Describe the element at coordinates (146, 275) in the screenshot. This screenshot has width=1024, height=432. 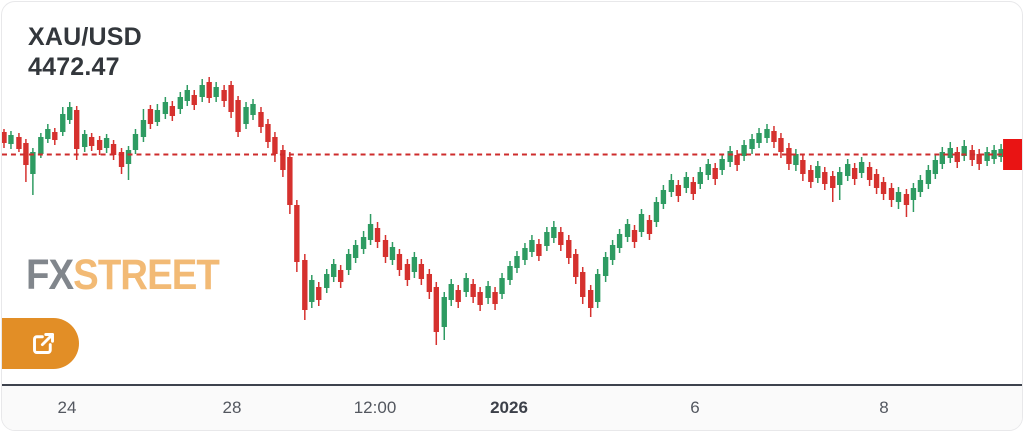
I see `logo-street-text: STREET` at that location.